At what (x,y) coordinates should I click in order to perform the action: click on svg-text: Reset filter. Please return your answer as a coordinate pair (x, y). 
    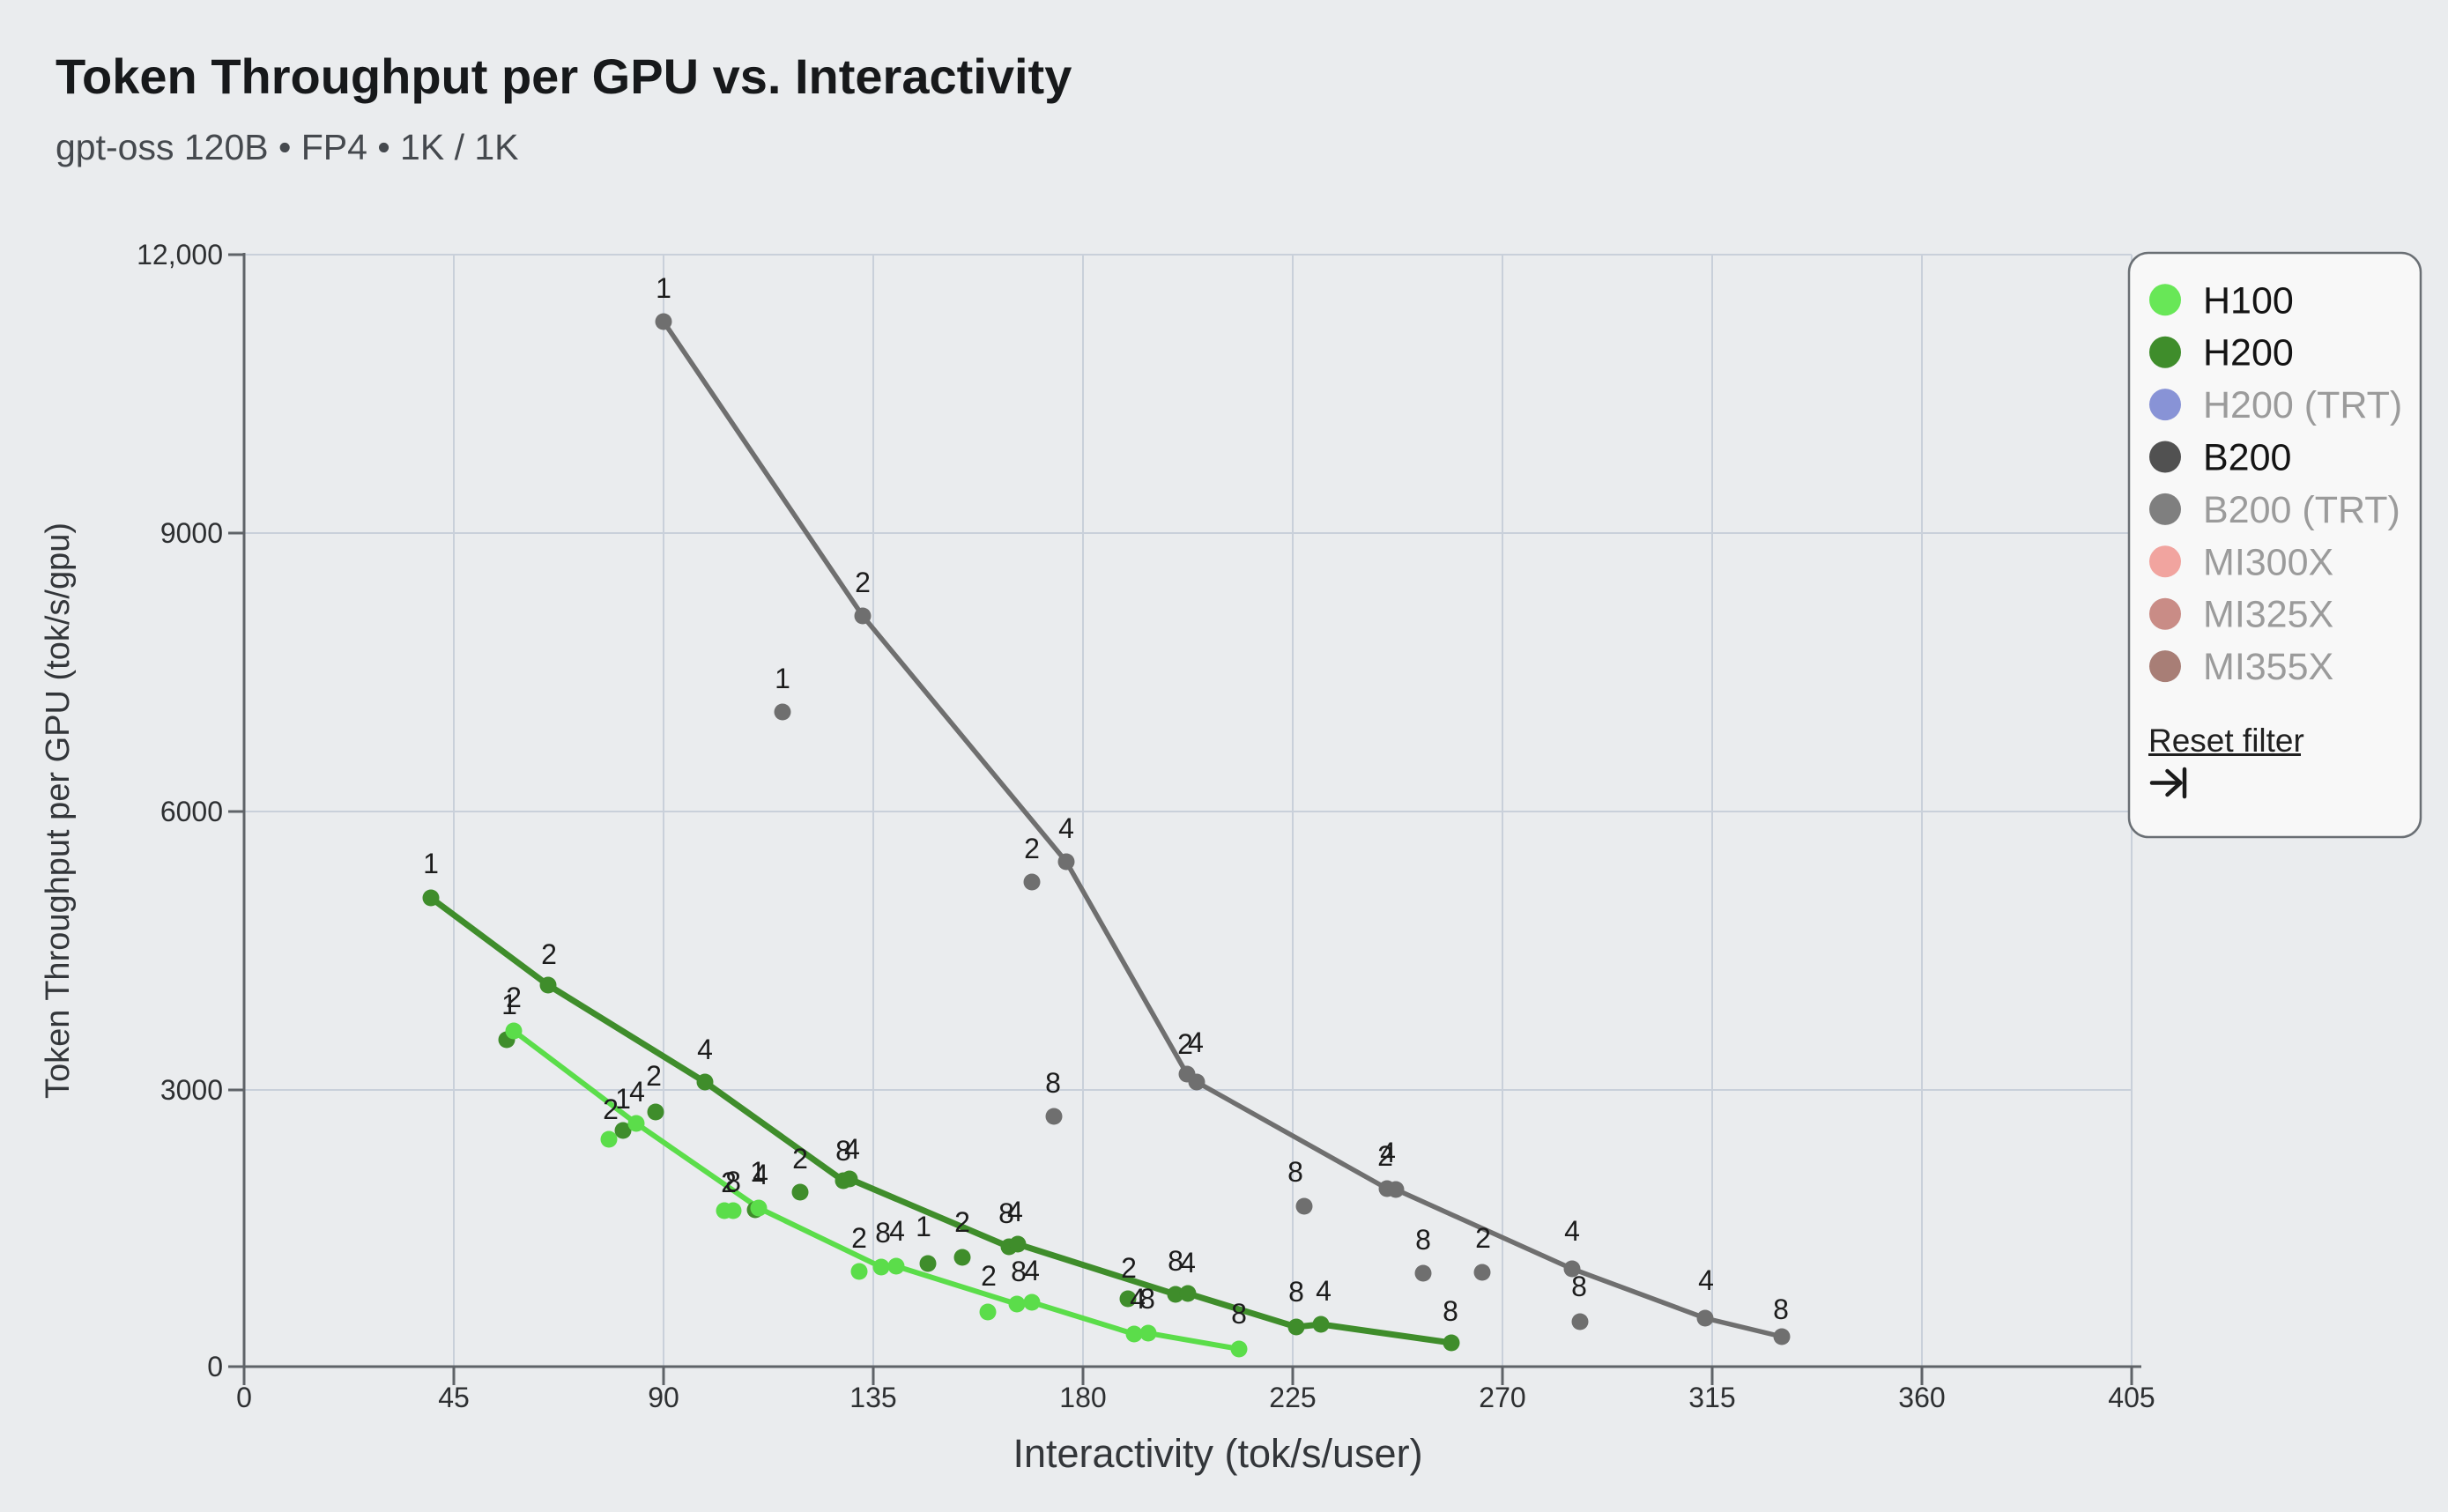
    Looking at the image, I should click on (2226, 741).